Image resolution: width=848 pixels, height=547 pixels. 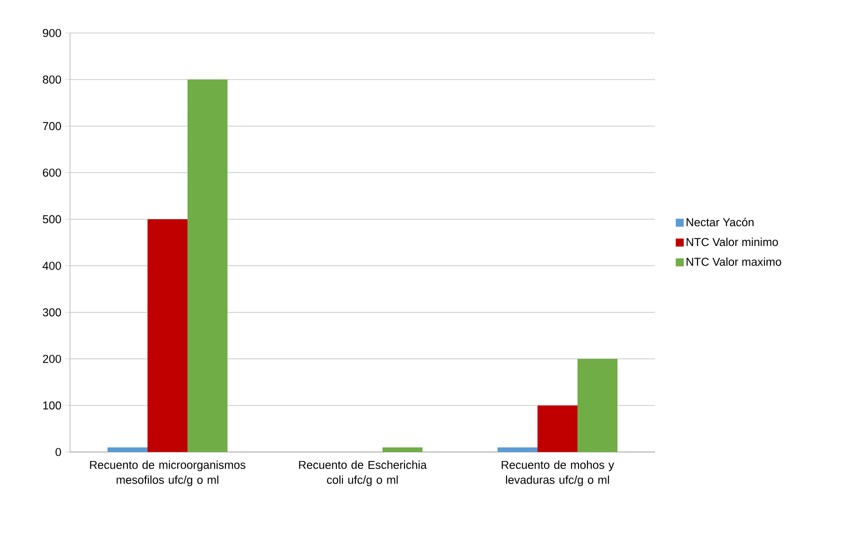 What do you see at coordinates (52, 172) in the screenshot?
I see `y-tick-label: 600` at bounding box center [52, 172].